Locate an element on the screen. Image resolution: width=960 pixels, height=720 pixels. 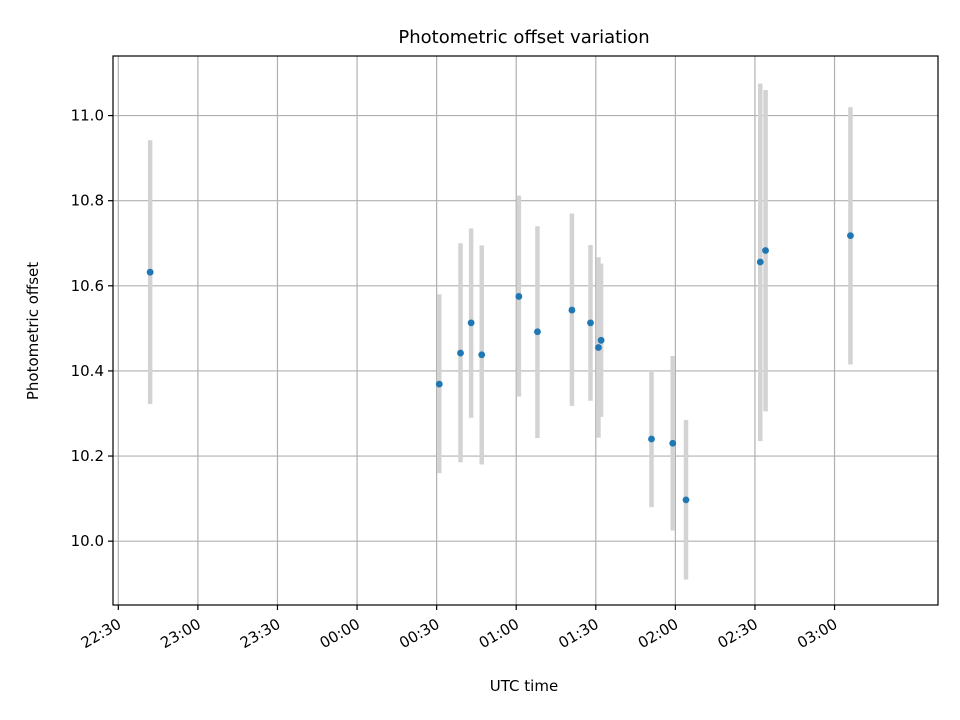
y-axis-ticks: 10.0 10.2 10.4 10.6 10.8 11.0 is located at coordinates (92, 328).